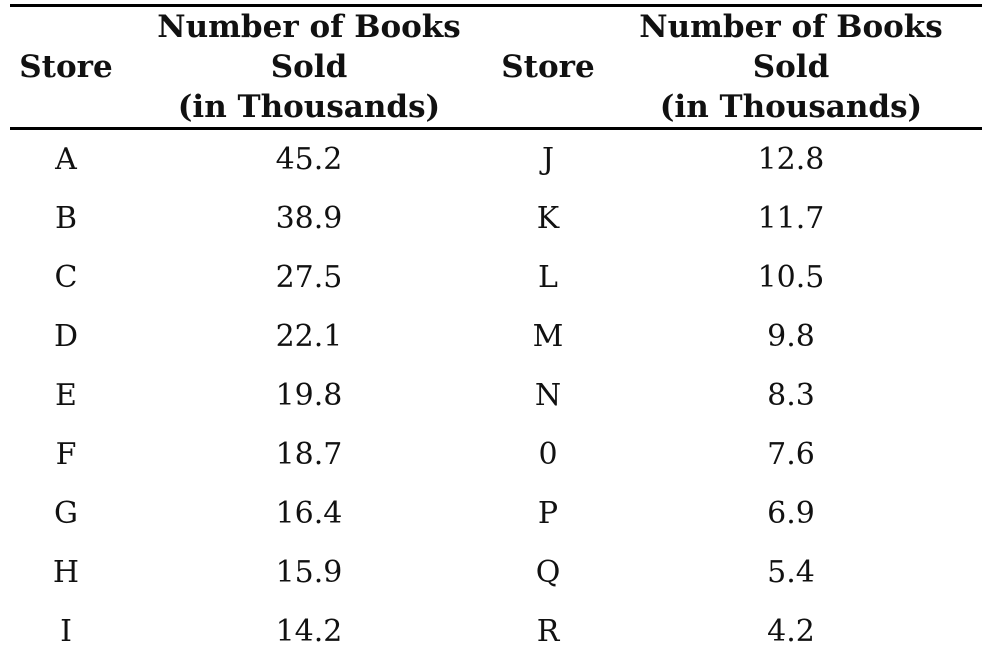  Describe the element at coordinates (309, 107) in the screenshot. I see `header-books-sold-left-line2: (in Thousands)` at that location.